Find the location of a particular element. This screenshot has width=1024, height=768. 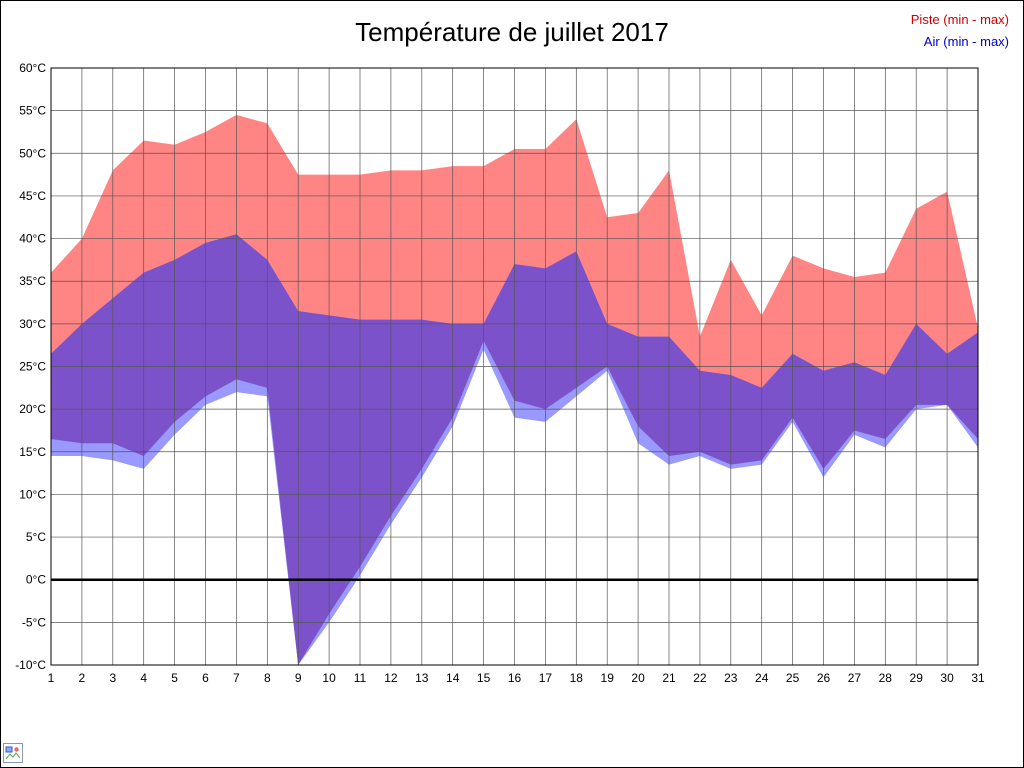

svg-text: 12 is located at coordinates (391, 678).